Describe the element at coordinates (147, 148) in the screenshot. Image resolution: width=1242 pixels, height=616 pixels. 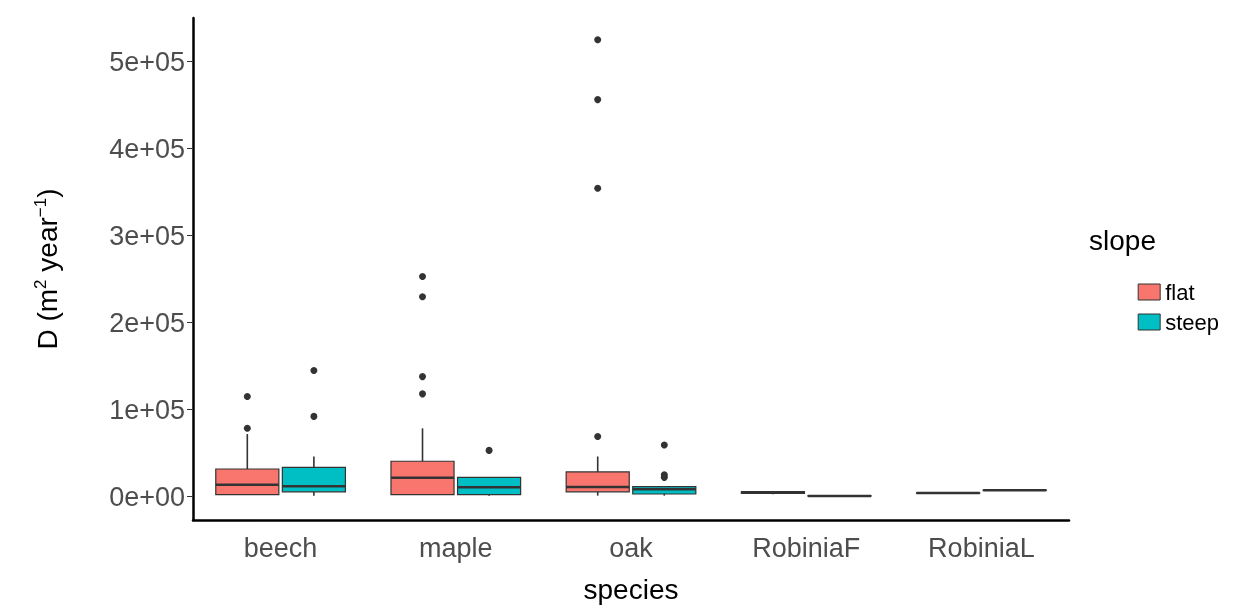
I see `y-tick-label: 4e+05` at that location.